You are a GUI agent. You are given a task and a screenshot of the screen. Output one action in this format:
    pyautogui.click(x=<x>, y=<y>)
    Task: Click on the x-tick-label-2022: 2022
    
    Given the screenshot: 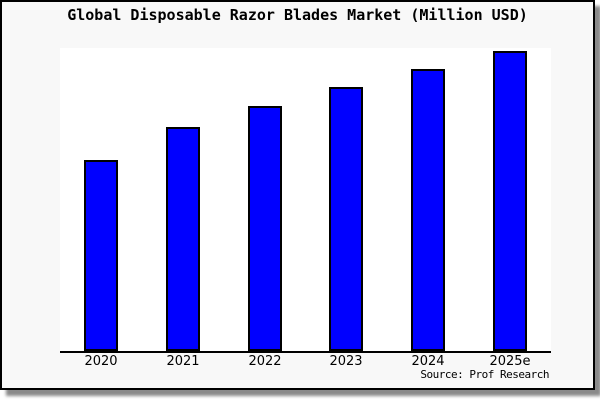 What is the action you would take?
    pyautogui.click(x=265, y=361)
    